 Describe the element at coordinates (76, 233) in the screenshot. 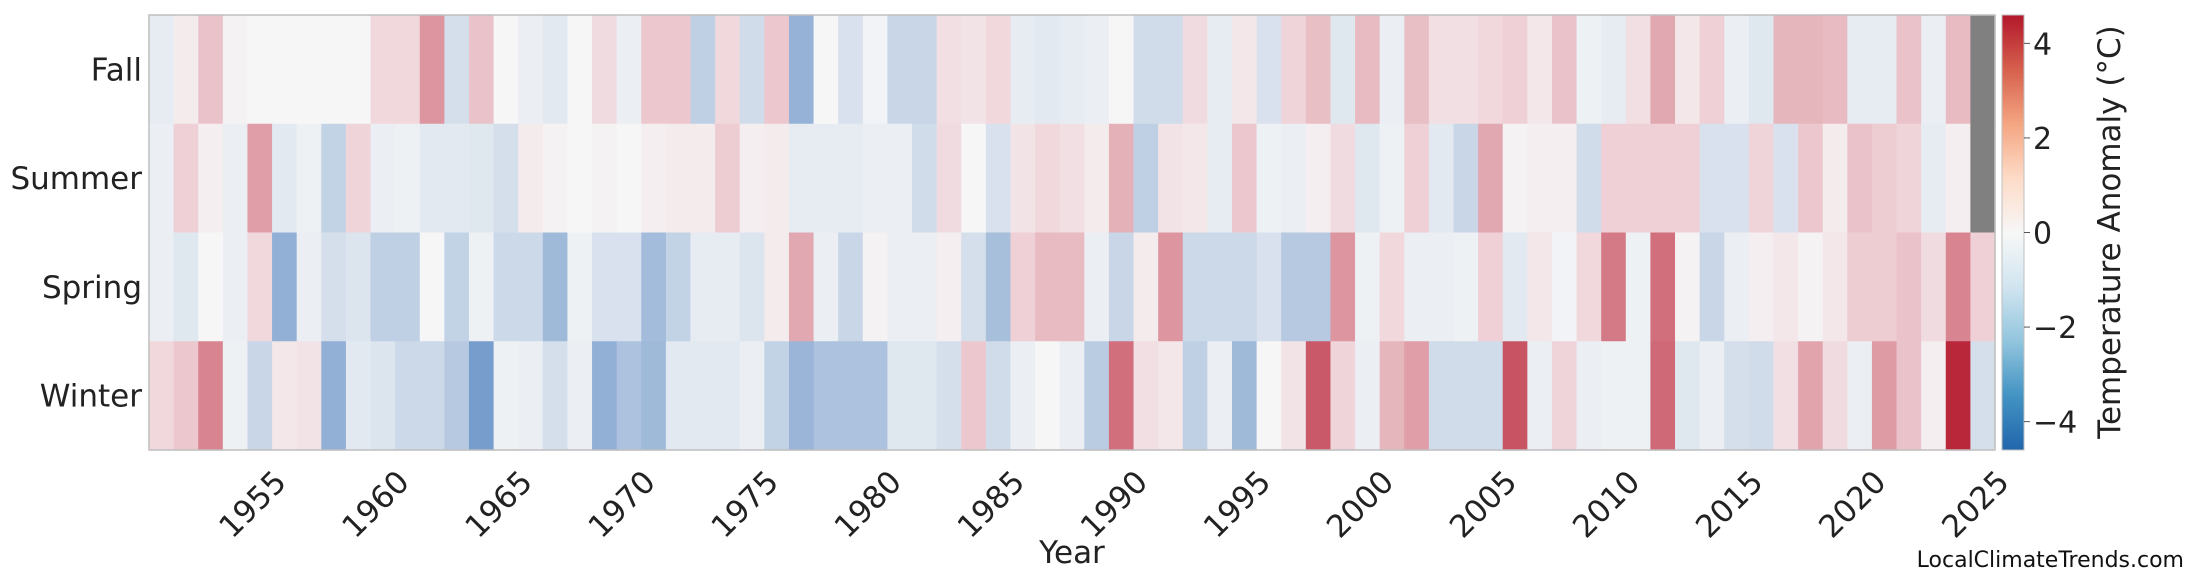

I see `season-labels: Fall Summer Spring Winter` at that location.